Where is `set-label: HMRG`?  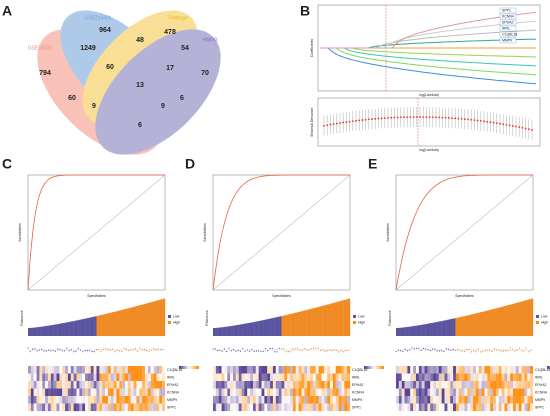
set-label: HMRG is located at coordinates (209, 40).